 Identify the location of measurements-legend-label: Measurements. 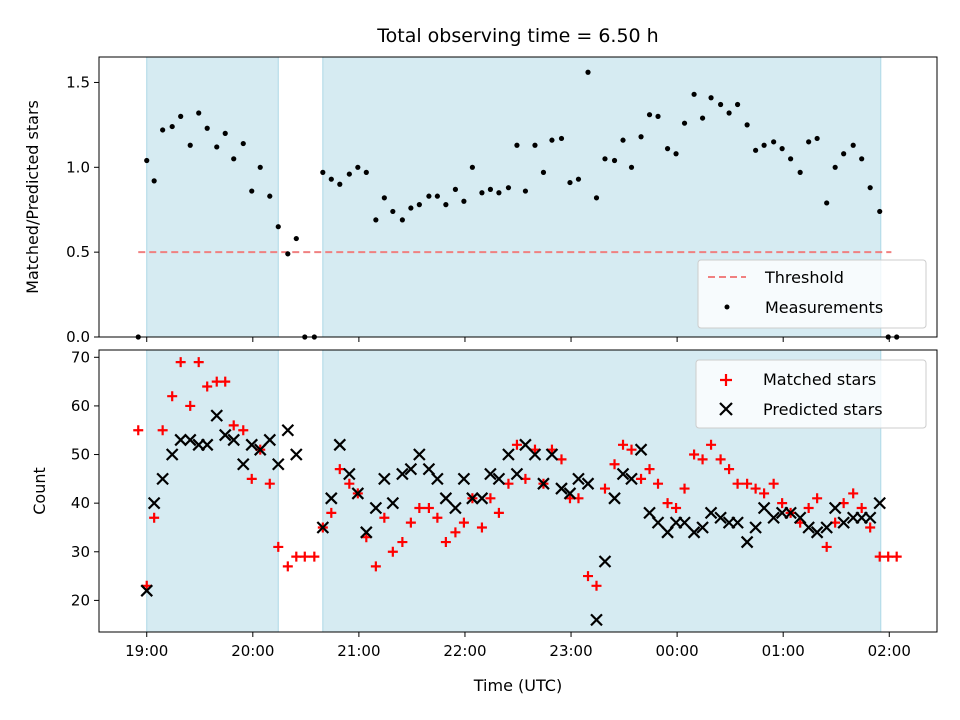
(824, 307).